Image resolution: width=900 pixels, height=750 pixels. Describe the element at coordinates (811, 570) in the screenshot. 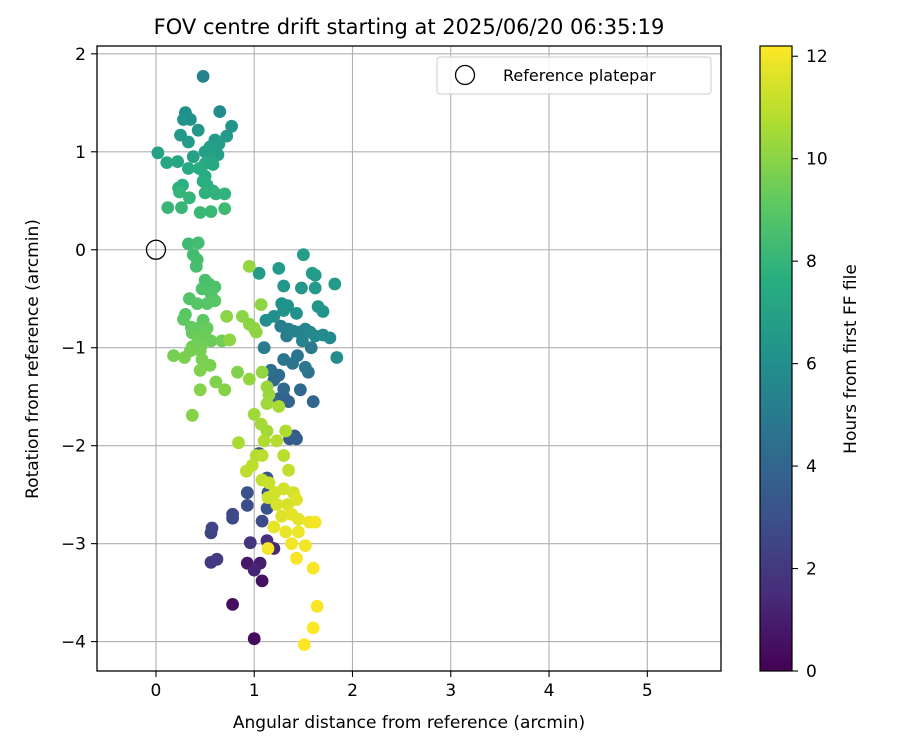

I see `colorbar-tick-label: 2` at that location.